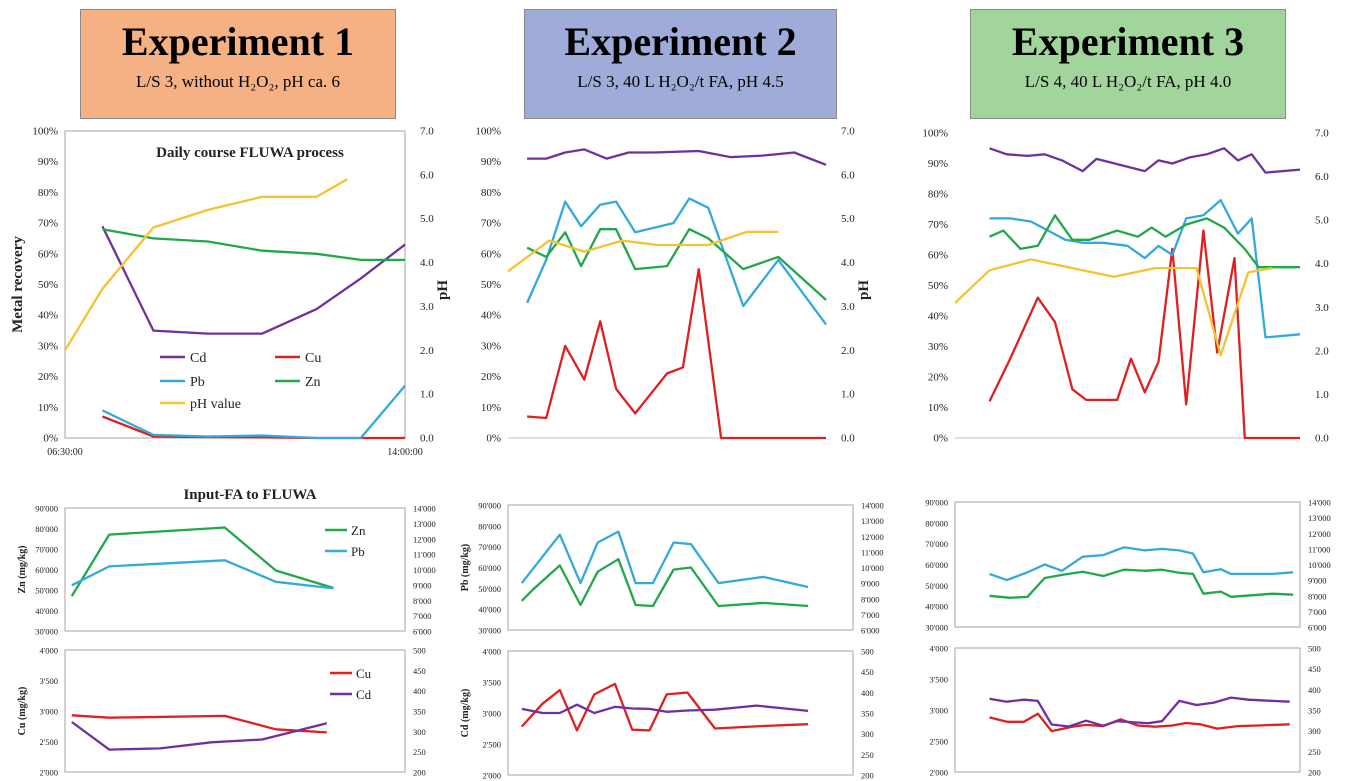 Image resolution: width=1345 pixels, height=781 pixels. What do you see at coordinates (424, 555) in the screenshot?
I see `y2-tick-label: 11'000` at bounding box center [424, 555].